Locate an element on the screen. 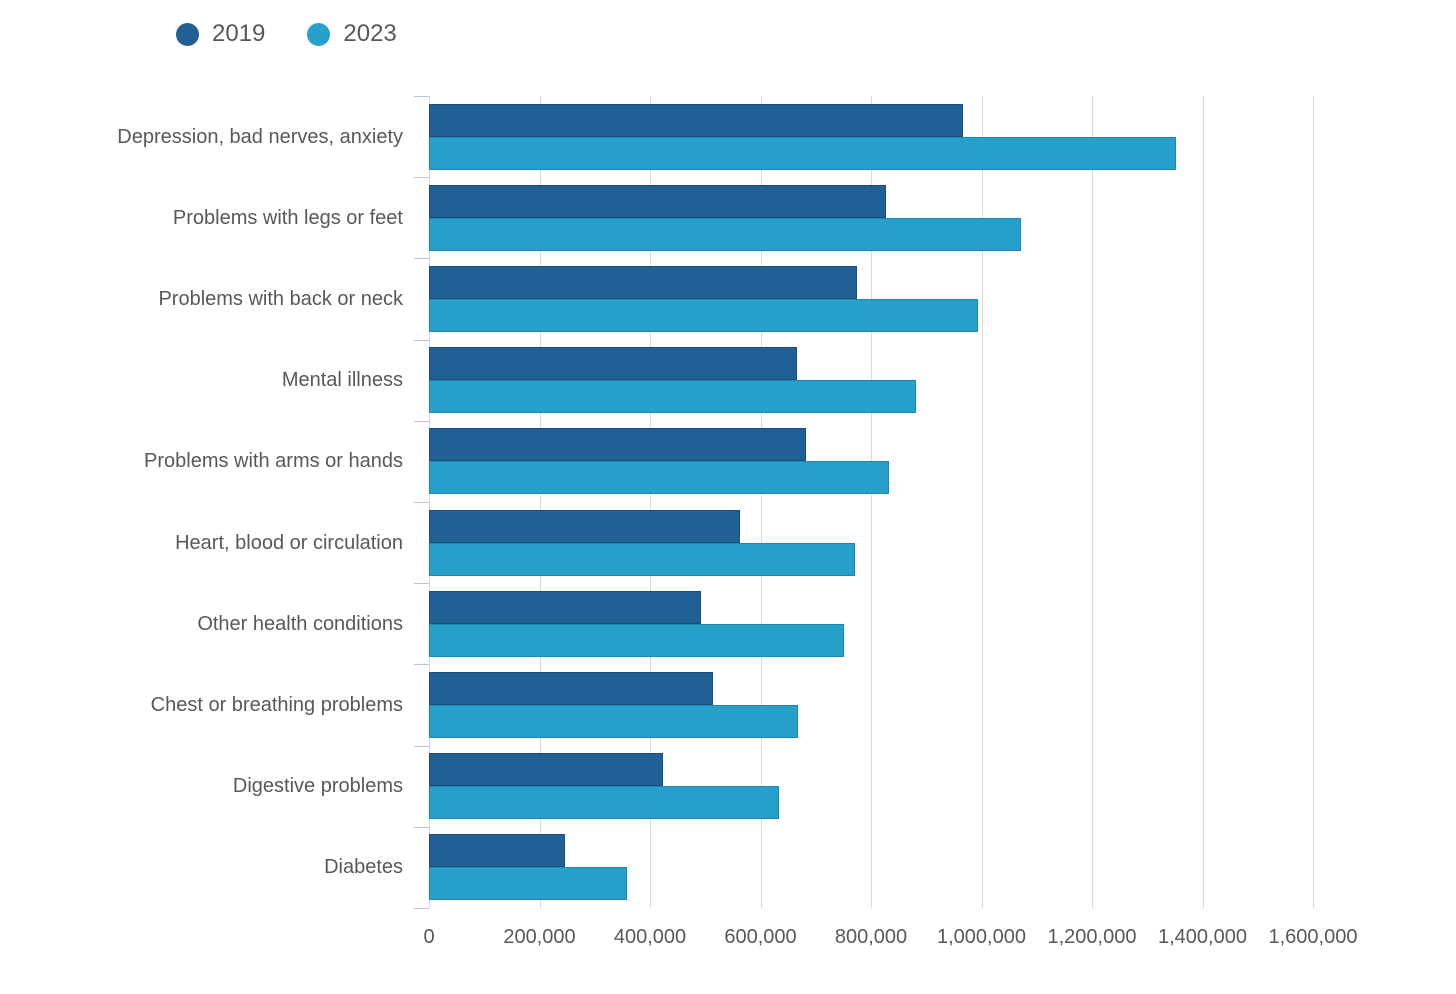 The height and width of the screenshot is (994, 1456). bar-2019-diabetes is located at coordinates (497, 851).